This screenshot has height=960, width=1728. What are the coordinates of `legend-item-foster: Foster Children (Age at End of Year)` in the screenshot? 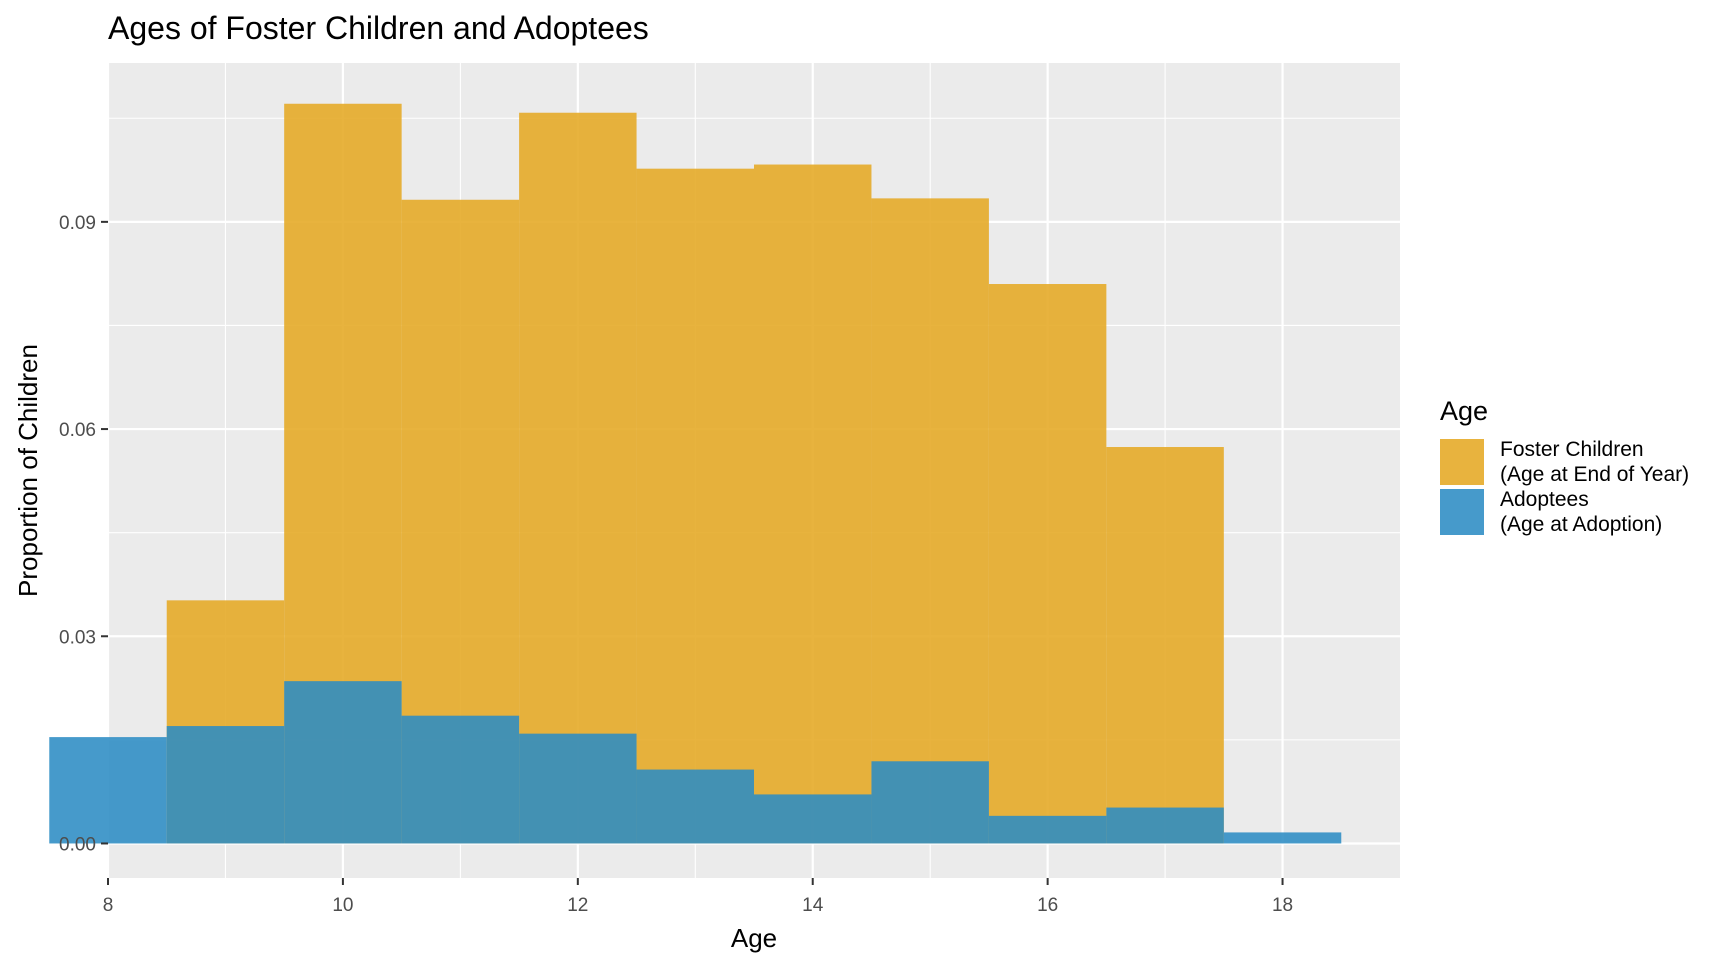 It's located at (1564, 462).